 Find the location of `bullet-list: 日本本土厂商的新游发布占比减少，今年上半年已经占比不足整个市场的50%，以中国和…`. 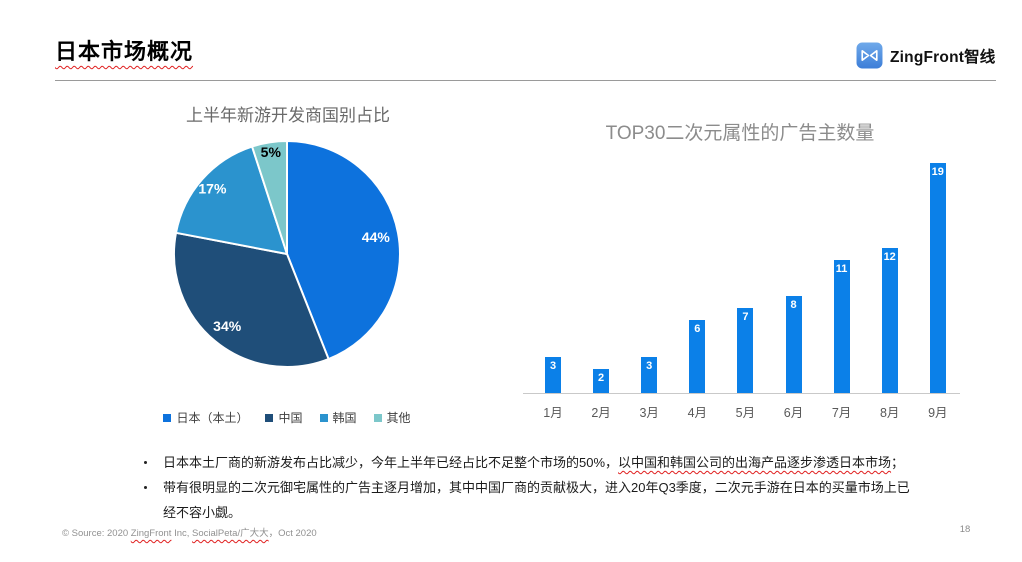

bullet-list: 日本本土厂商的新游发布占比减少，今年上半年已经占比不足整个市场的50%，以中国和… is located at coordinates (530, 487).